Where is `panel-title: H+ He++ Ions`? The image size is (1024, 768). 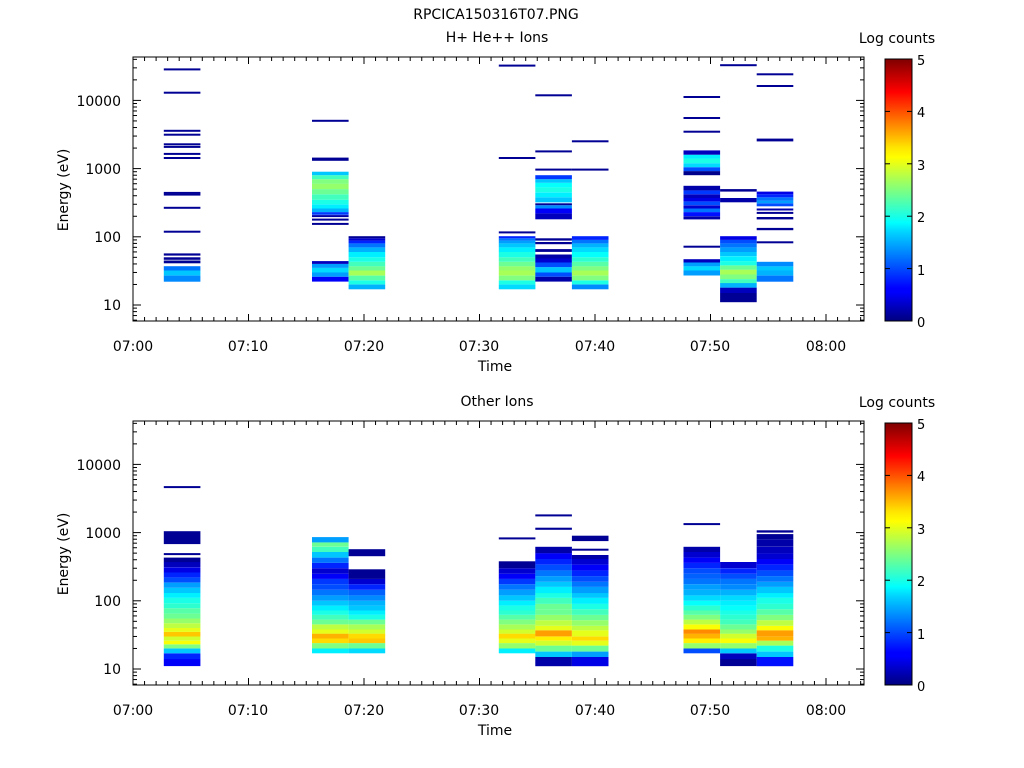 panel-title: H+ He++ Ions is located at coordinates (497, 38).